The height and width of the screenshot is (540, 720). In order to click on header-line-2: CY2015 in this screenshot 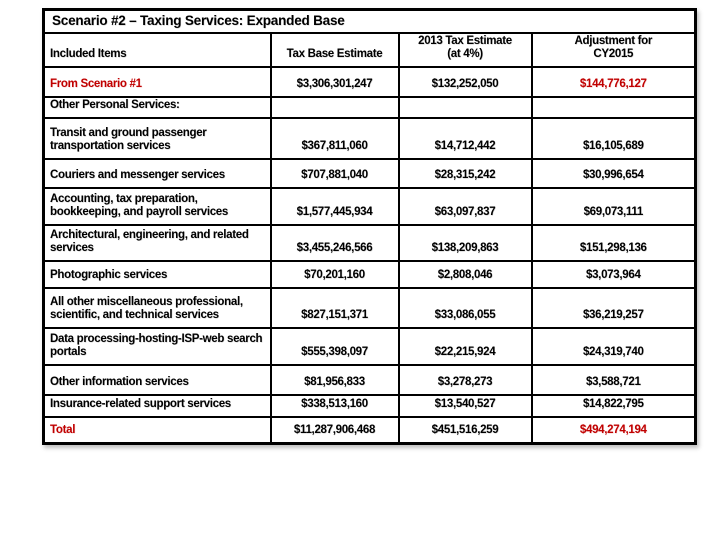, I will do `click(613, 54)`.